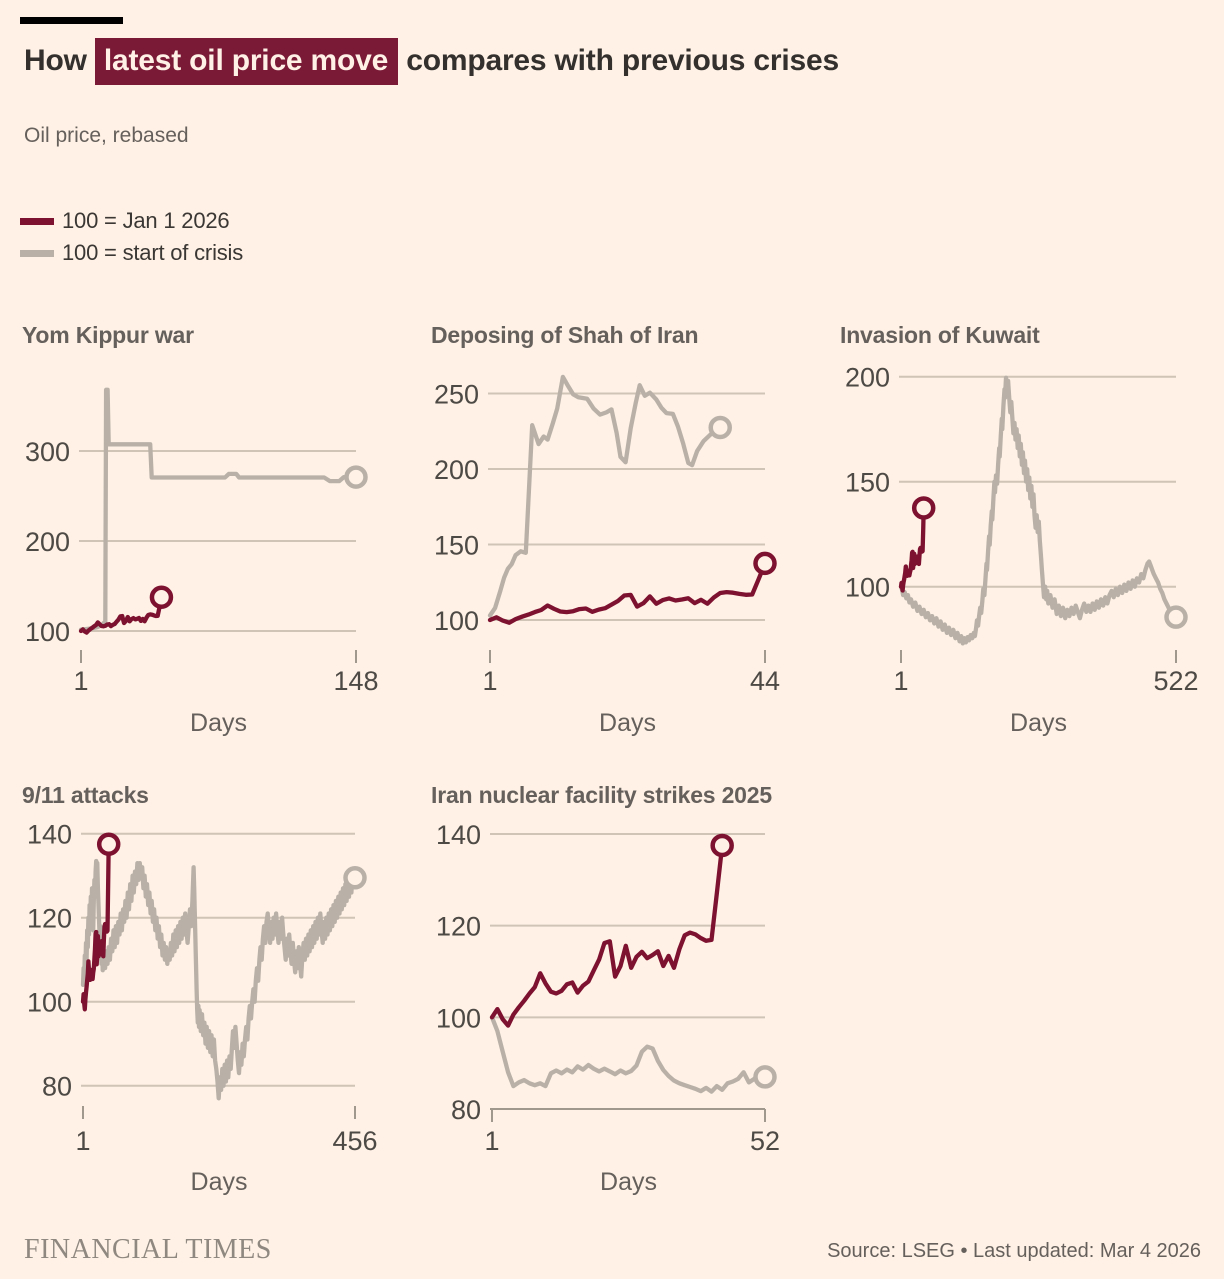  Describe the element at coordinates (601, 795) in the screenshot. I see `chart-title-iran-strikes-2025: Iran nuclear facility strikes 2025` at that location.